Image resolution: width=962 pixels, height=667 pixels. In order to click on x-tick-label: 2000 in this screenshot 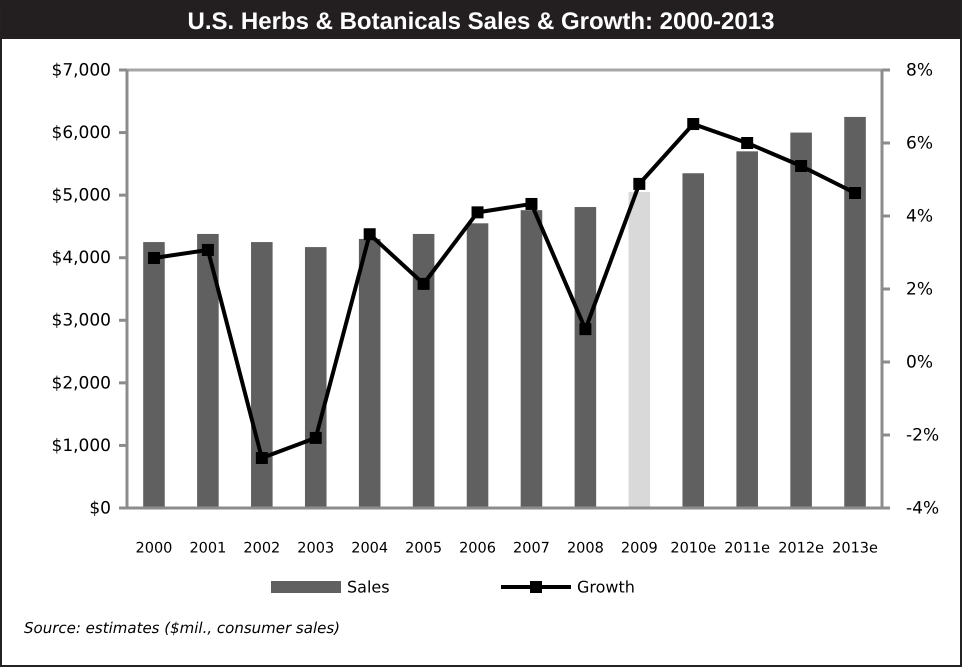, I will do `click(154, 548)`.